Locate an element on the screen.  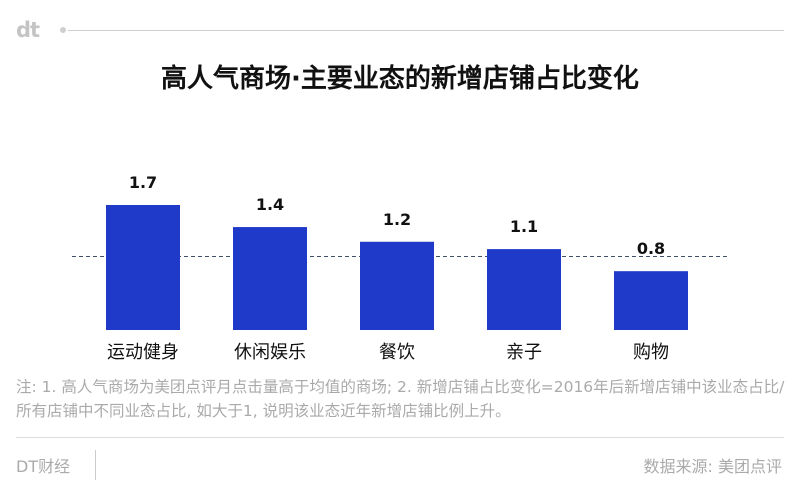
bar-value-label: 1.4 is located at coordinates (270, 204).